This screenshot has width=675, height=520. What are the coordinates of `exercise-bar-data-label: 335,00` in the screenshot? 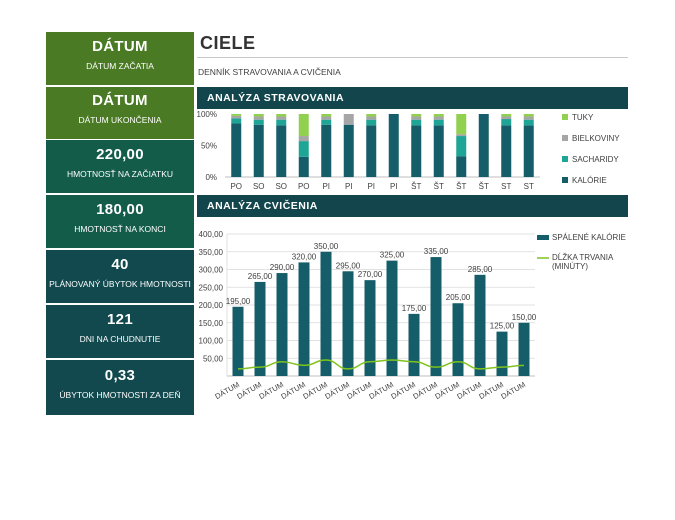 It's located at (436, 251).